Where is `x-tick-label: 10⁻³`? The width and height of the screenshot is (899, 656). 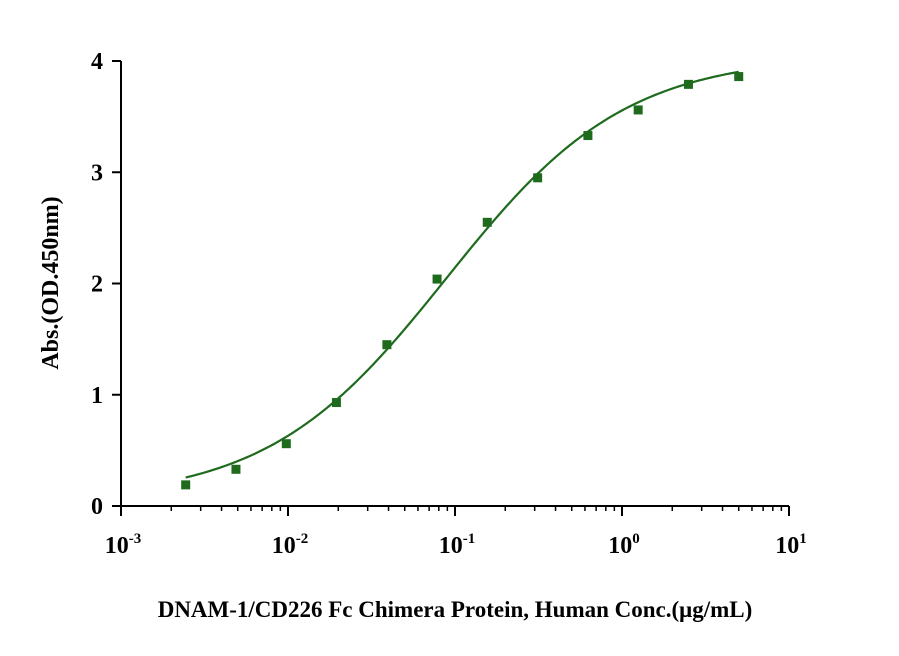 x-tick-label: 10⁻³ is located at coordinates (123, 545).